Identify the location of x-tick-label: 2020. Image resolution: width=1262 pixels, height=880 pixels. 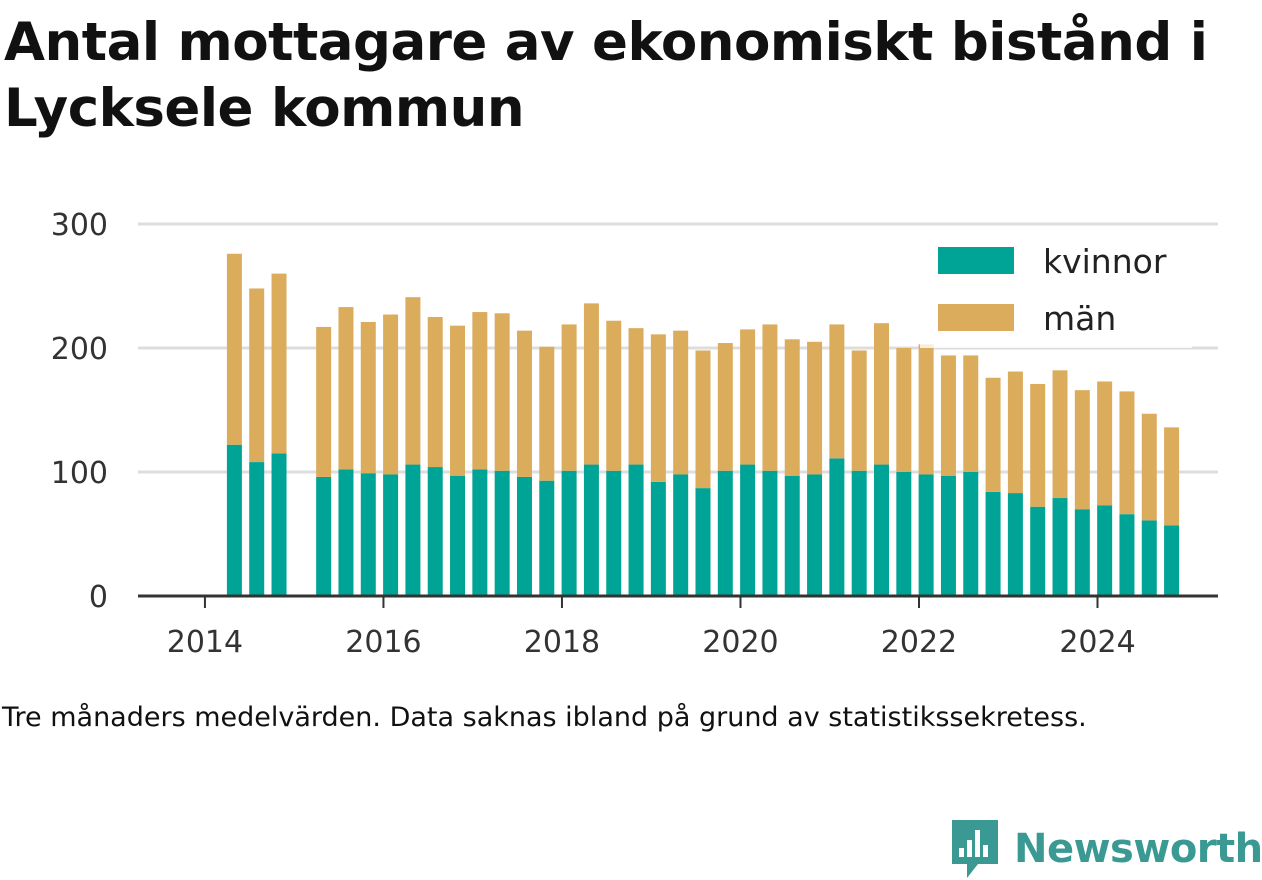
(740, 642).